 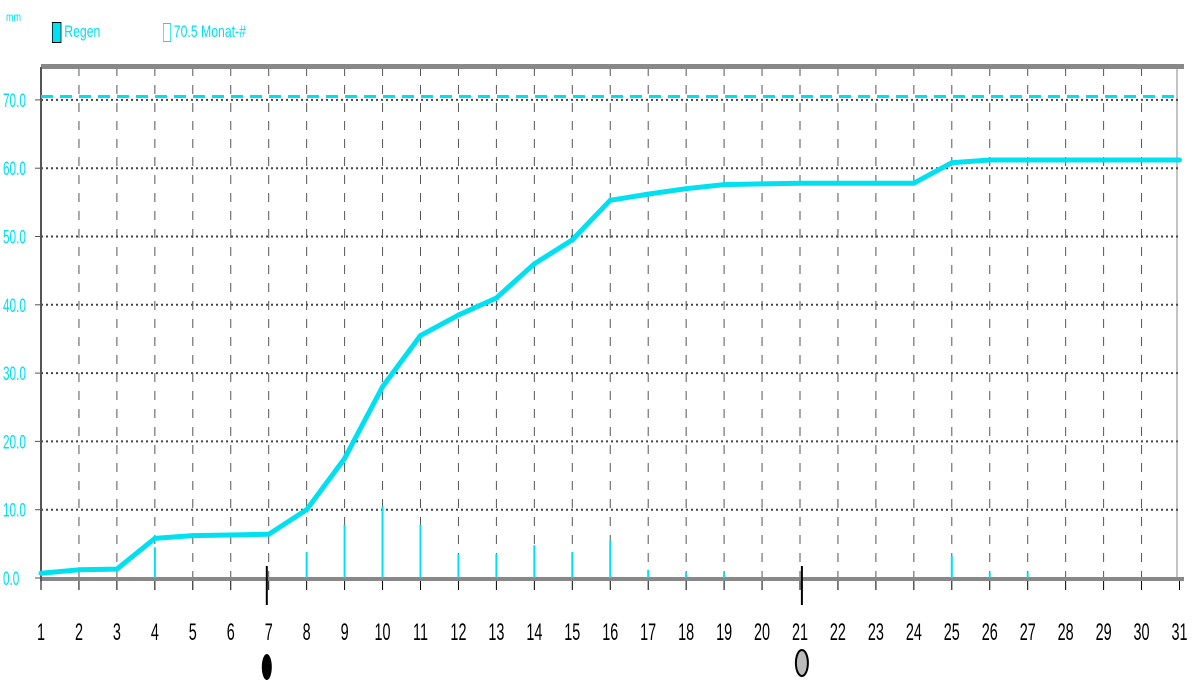 What do you see at coordinates (14, 511) in the screenshot?
I see `y-tick-label: 10.0` at bounding box center [14, 511].